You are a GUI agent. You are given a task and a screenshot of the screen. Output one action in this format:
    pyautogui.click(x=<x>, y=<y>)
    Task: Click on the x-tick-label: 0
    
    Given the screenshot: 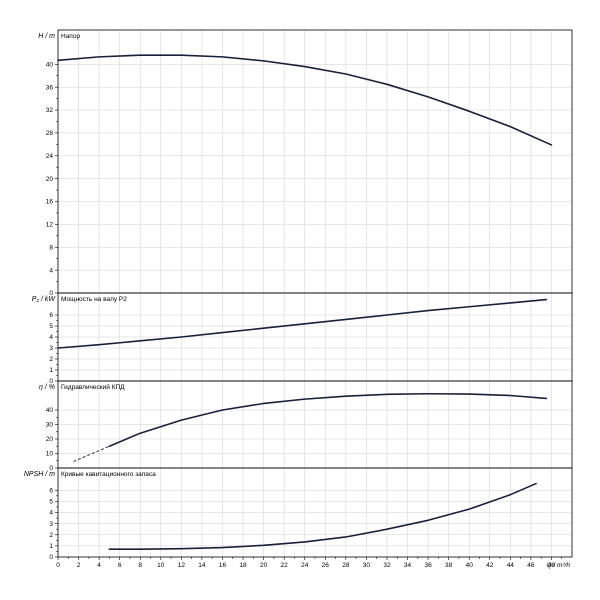 What is the action you would take?
    pyautogui.click(x=58, y=565)
    